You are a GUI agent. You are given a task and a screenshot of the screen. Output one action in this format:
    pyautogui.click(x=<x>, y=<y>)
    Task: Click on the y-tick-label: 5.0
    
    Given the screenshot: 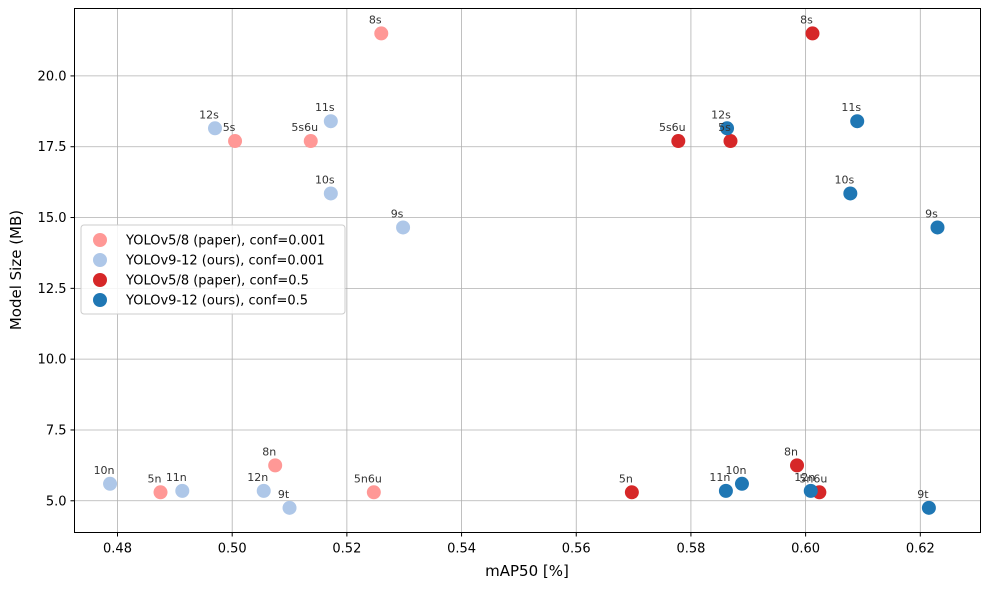 What is the action you would take?
    pyautogui.click(x=56, y=501)
    